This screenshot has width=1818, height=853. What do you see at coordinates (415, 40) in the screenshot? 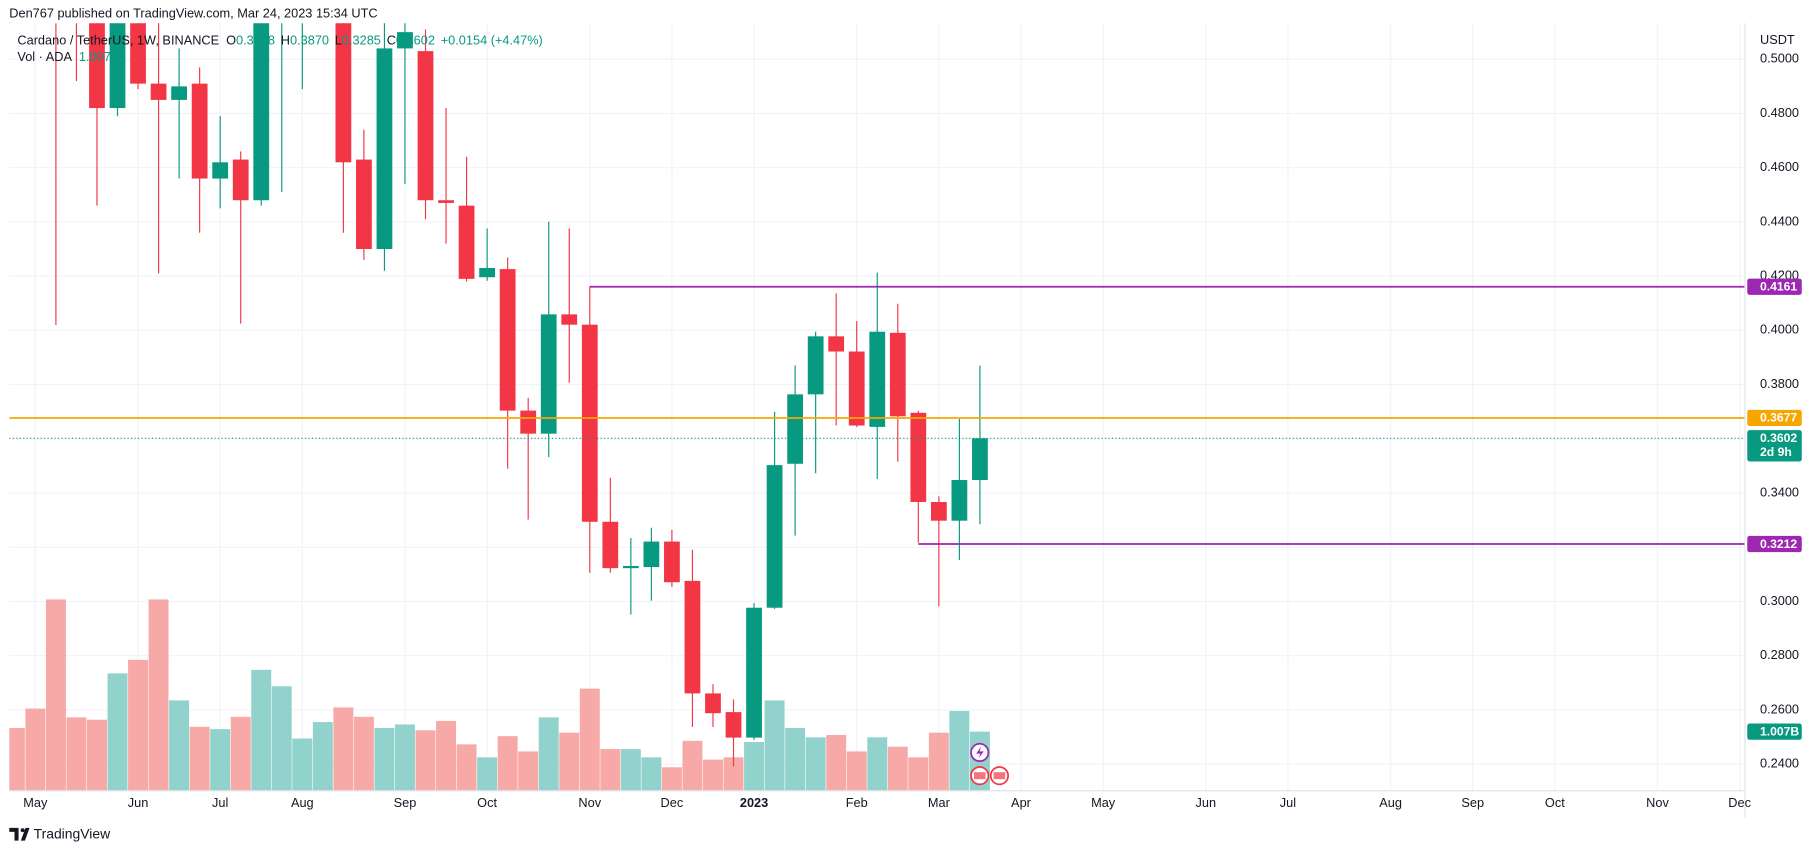
I see `legend-value: 0.3602` at bounding box center [415, 40].